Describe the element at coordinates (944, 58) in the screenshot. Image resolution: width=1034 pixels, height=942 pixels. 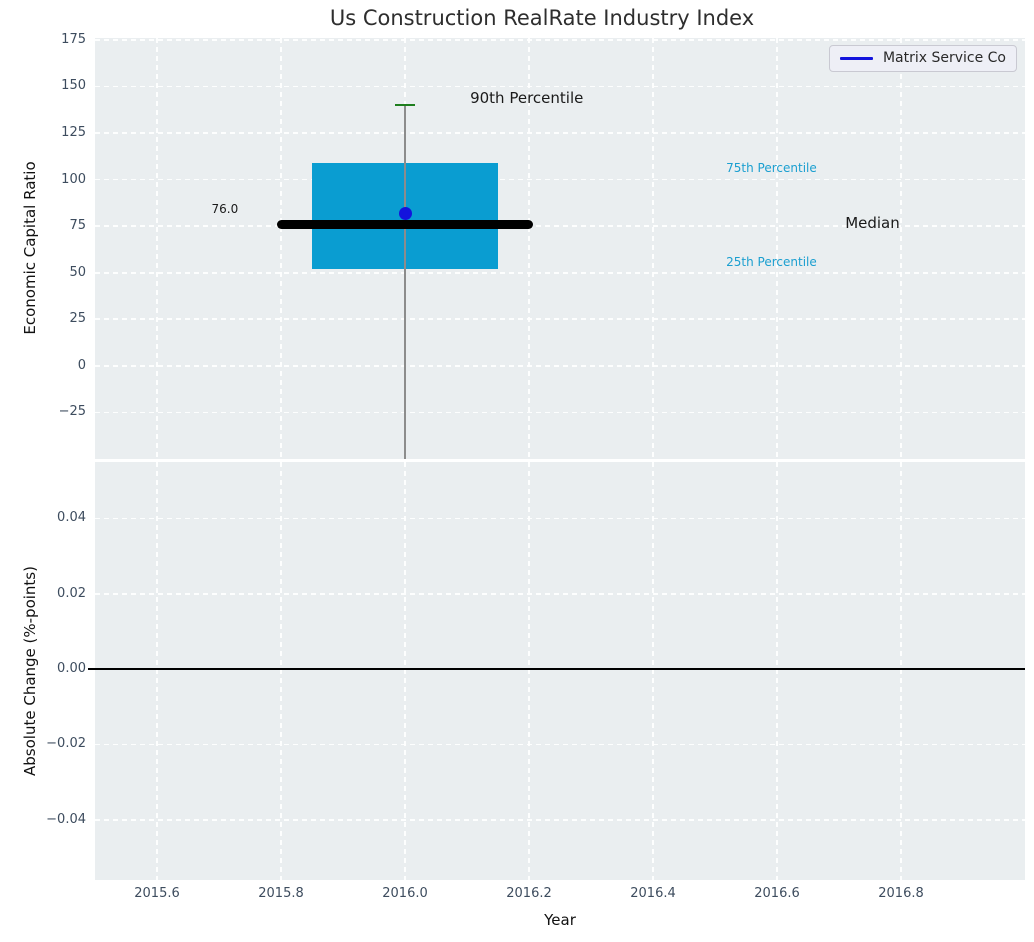
I see `legend-label: Matrix Service Co` at that location.